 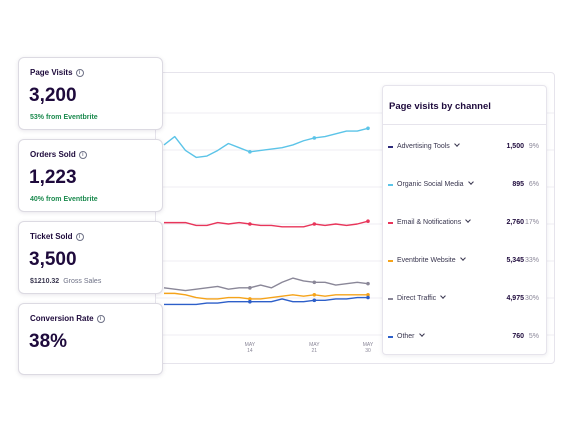 I want to click on orders-sold-card: Orders Sold i 1,223 40% from Eventbrite, so click(x=90, y=175).